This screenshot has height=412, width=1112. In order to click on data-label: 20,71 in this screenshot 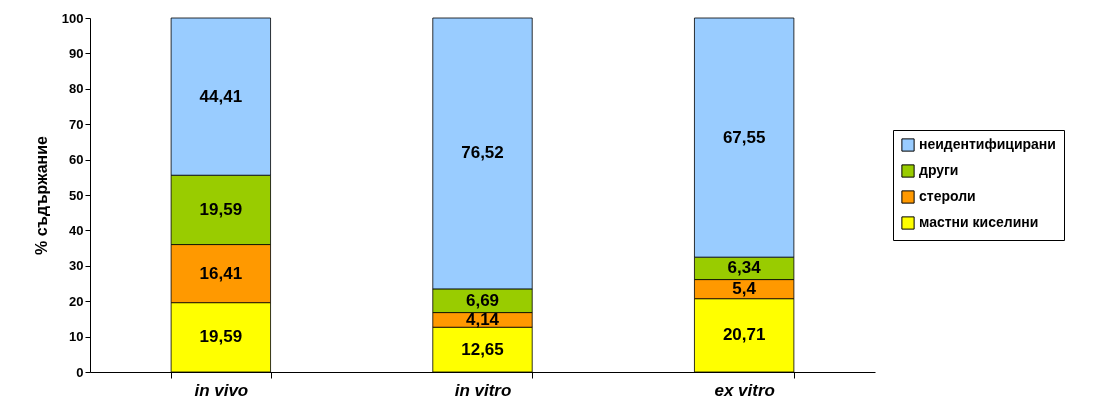, I will do `click(744, 335)`.